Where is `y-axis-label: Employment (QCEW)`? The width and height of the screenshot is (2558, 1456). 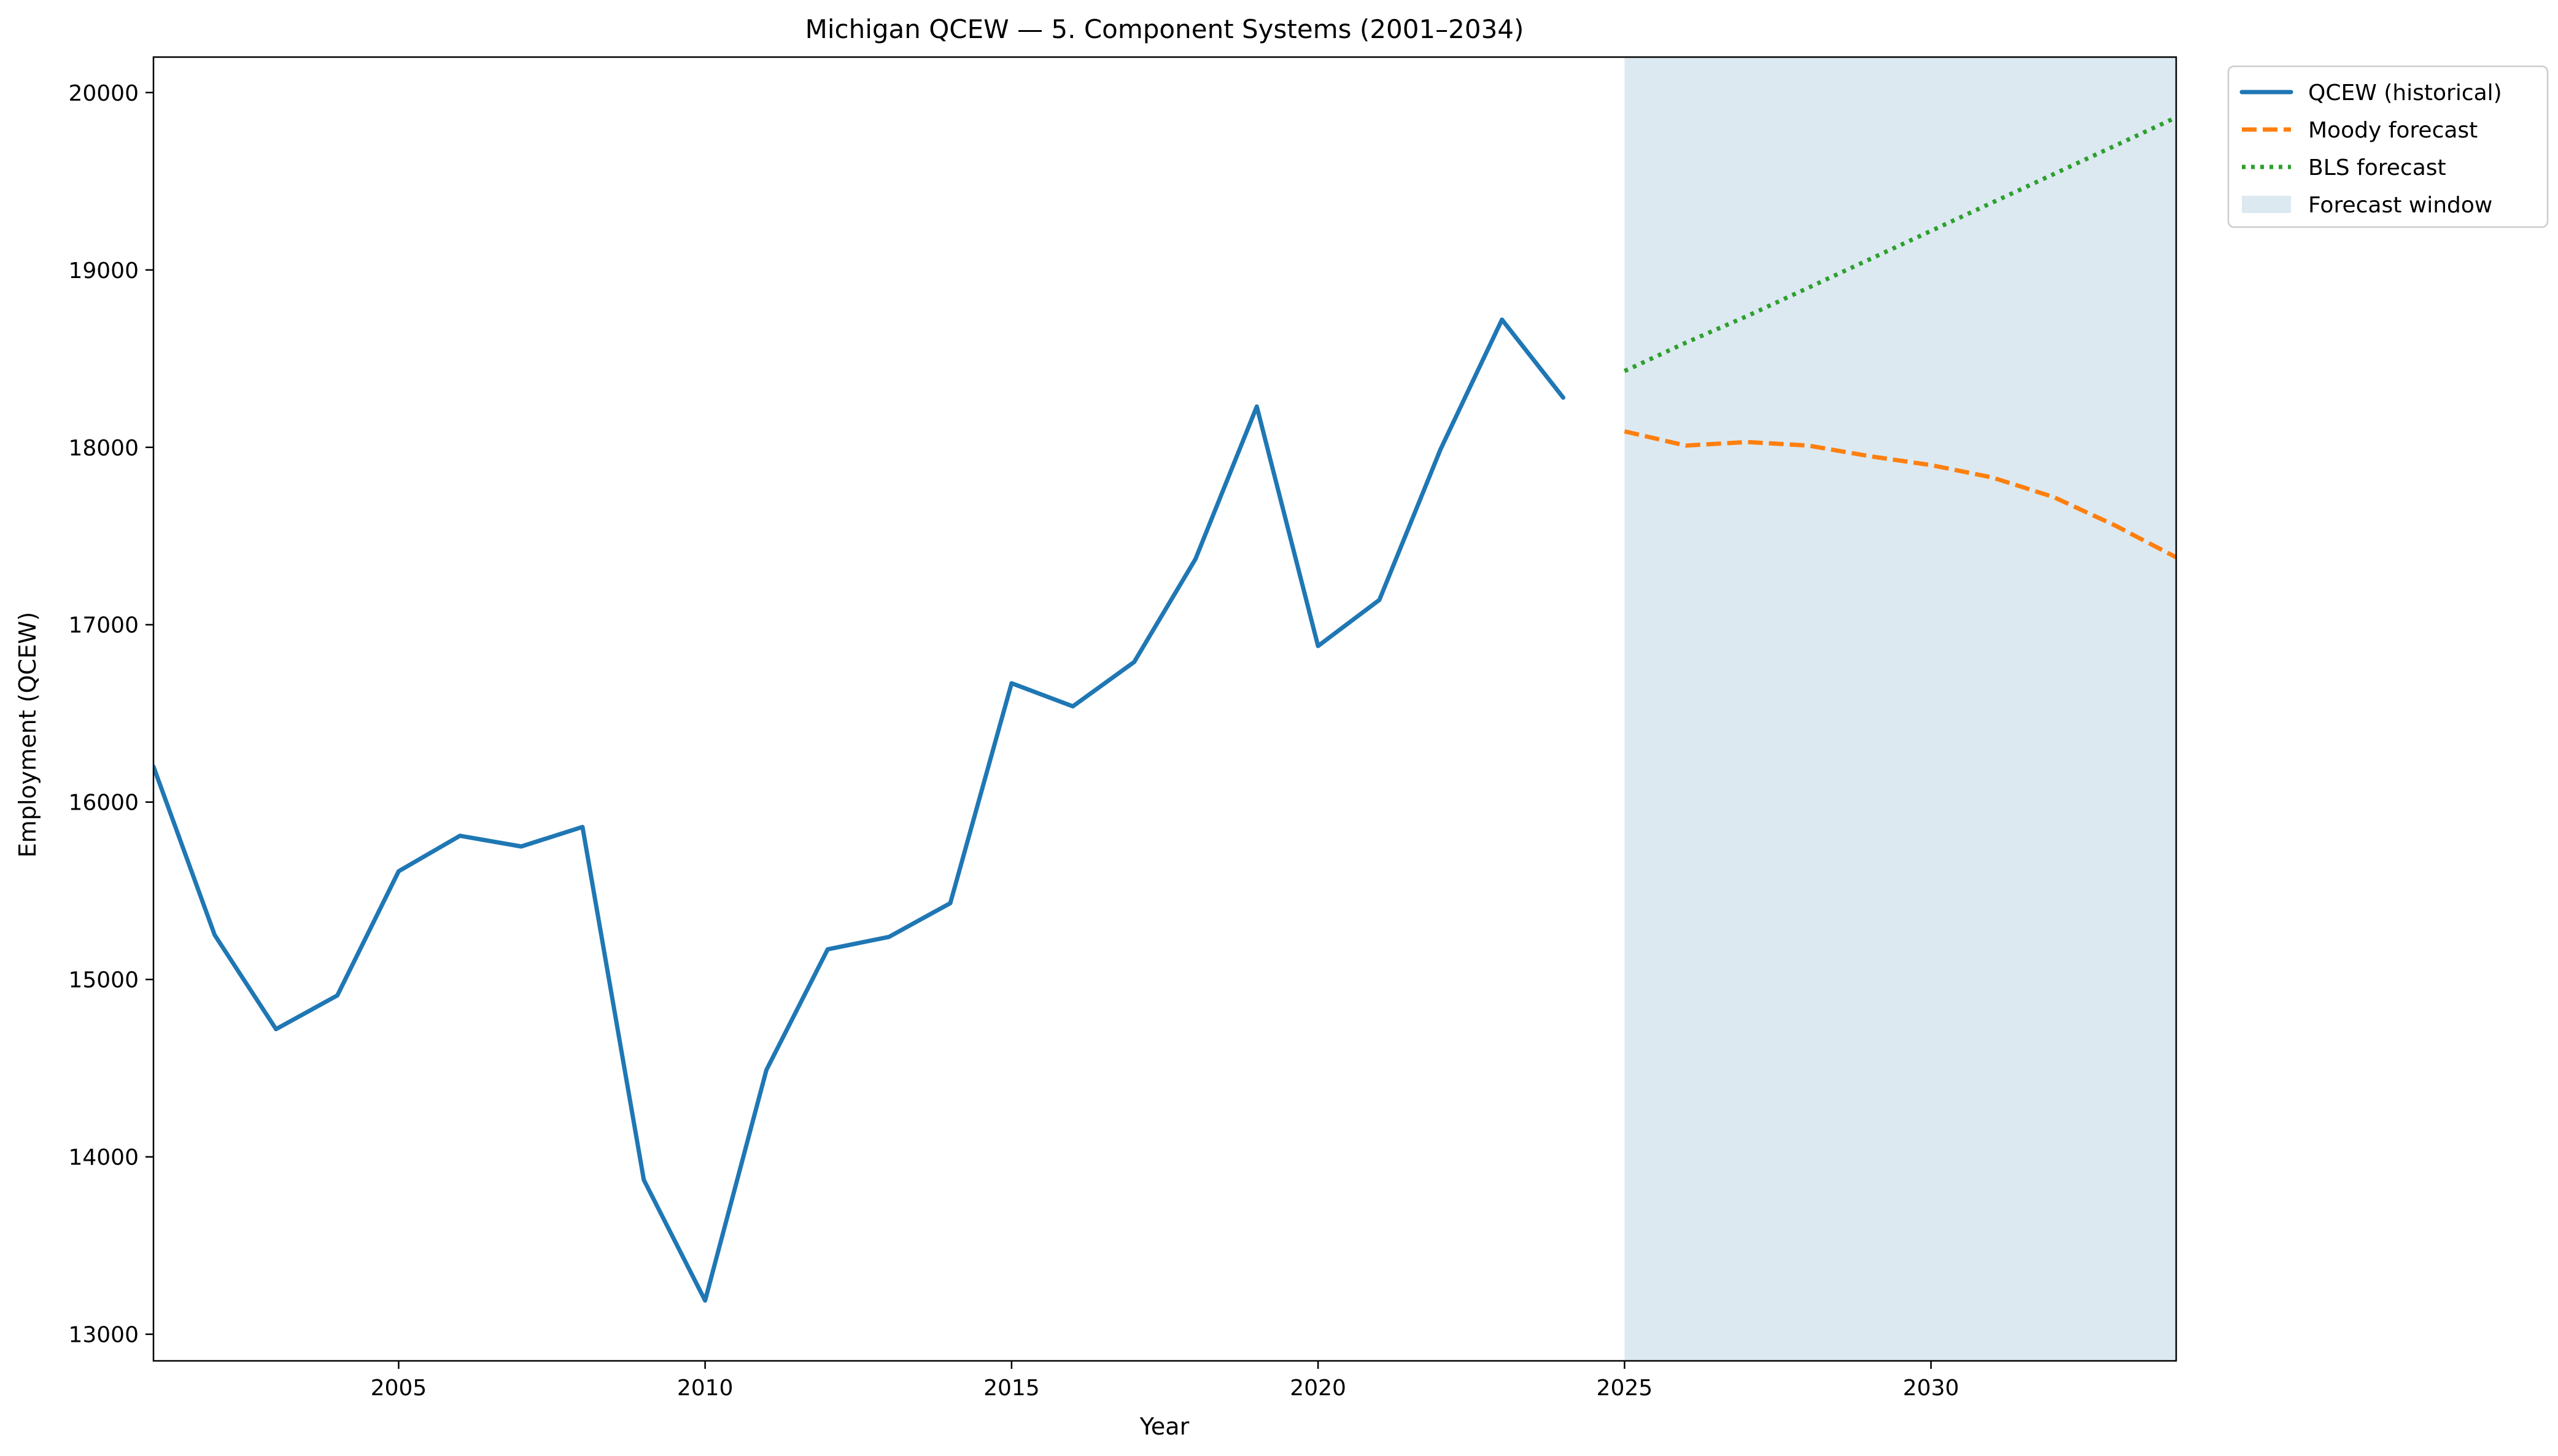 y-axis-label: Employment (QCEW) is located at coordinates (27, 735).